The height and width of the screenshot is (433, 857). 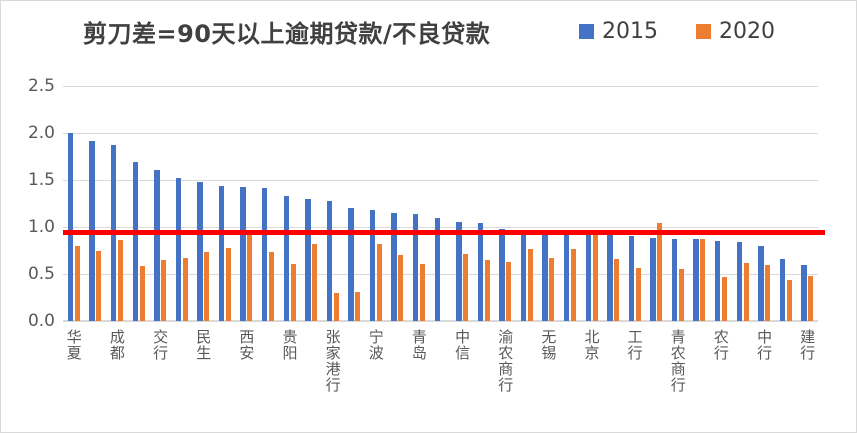 What do you see at coordinates (653, 279) in the screenshot?
I see `bar-2015-cat28` at bounding box center [653, 279].